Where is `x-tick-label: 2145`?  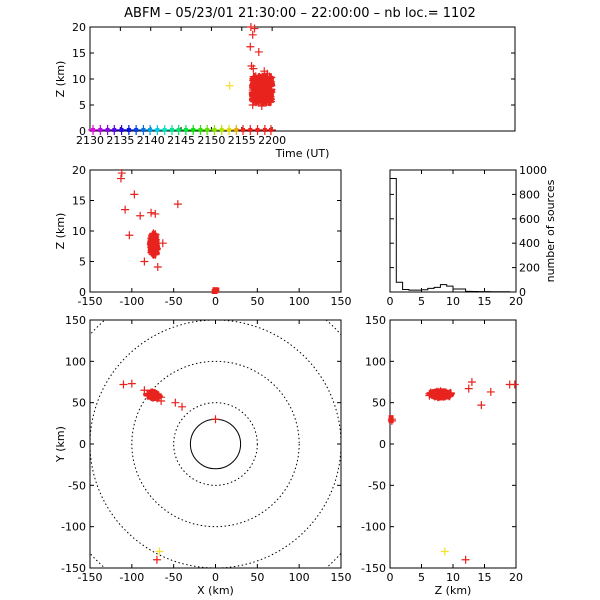
x-tick-label: 2145 is located at coordinates (181, 140).